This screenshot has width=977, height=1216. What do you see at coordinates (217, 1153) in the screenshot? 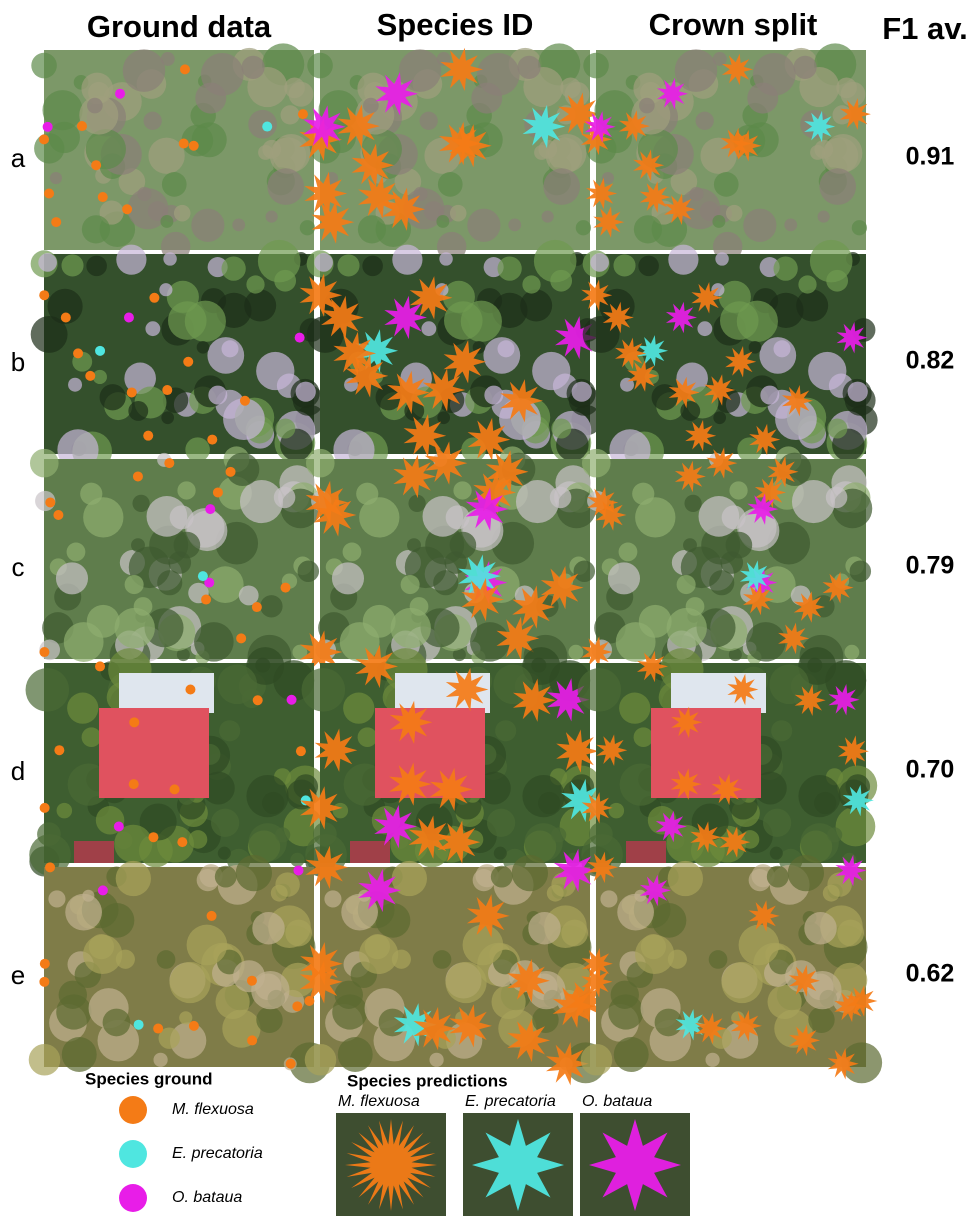
I see `legend-label: E. precatoria` at bounding box center [217, 1153].